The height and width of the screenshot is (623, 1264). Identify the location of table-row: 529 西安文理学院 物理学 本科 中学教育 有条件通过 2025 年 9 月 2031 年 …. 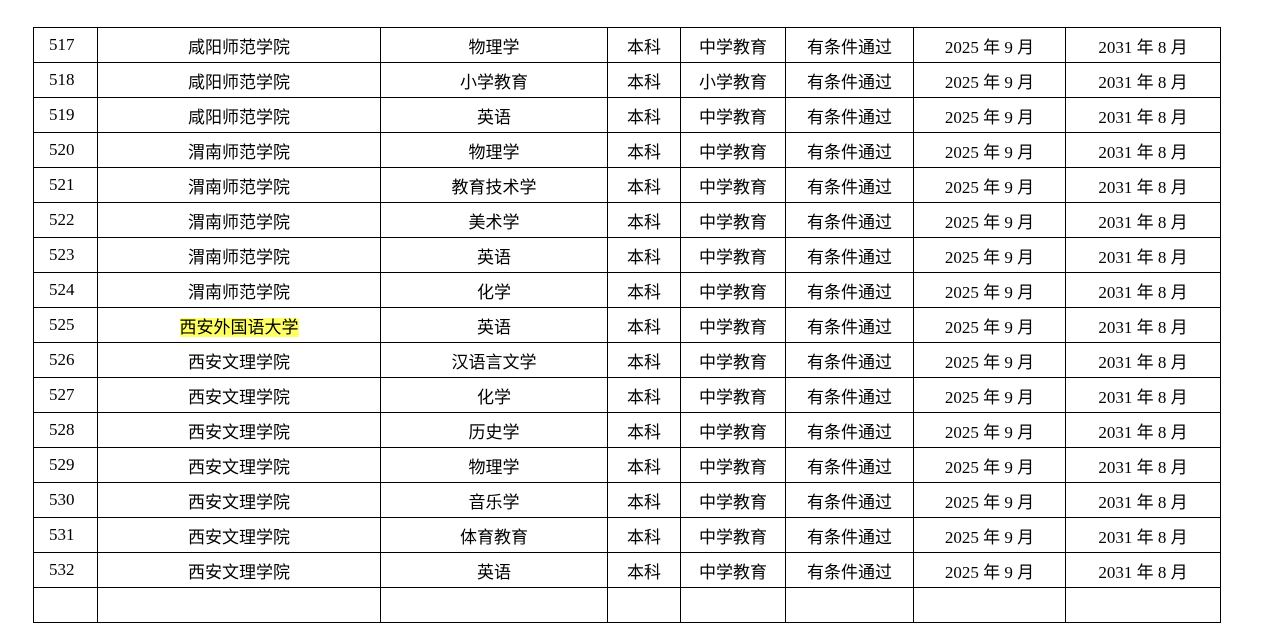
(627, 465).